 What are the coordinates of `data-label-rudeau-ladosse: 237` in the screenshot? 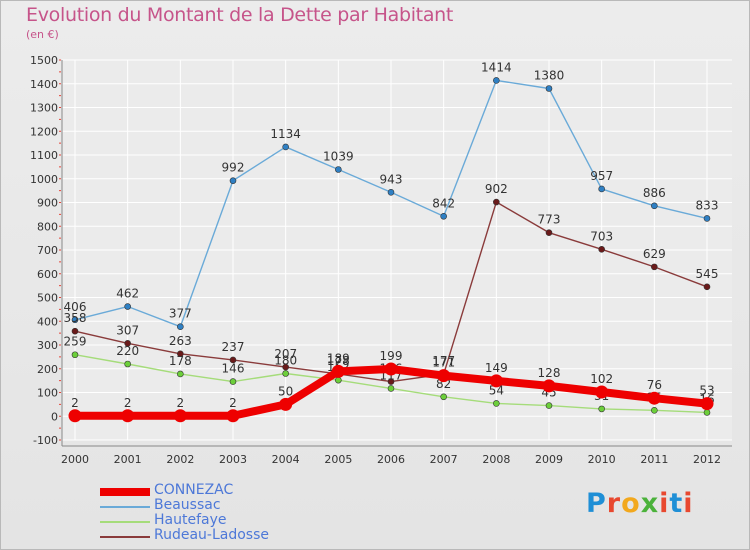 It's located at (233, 347).